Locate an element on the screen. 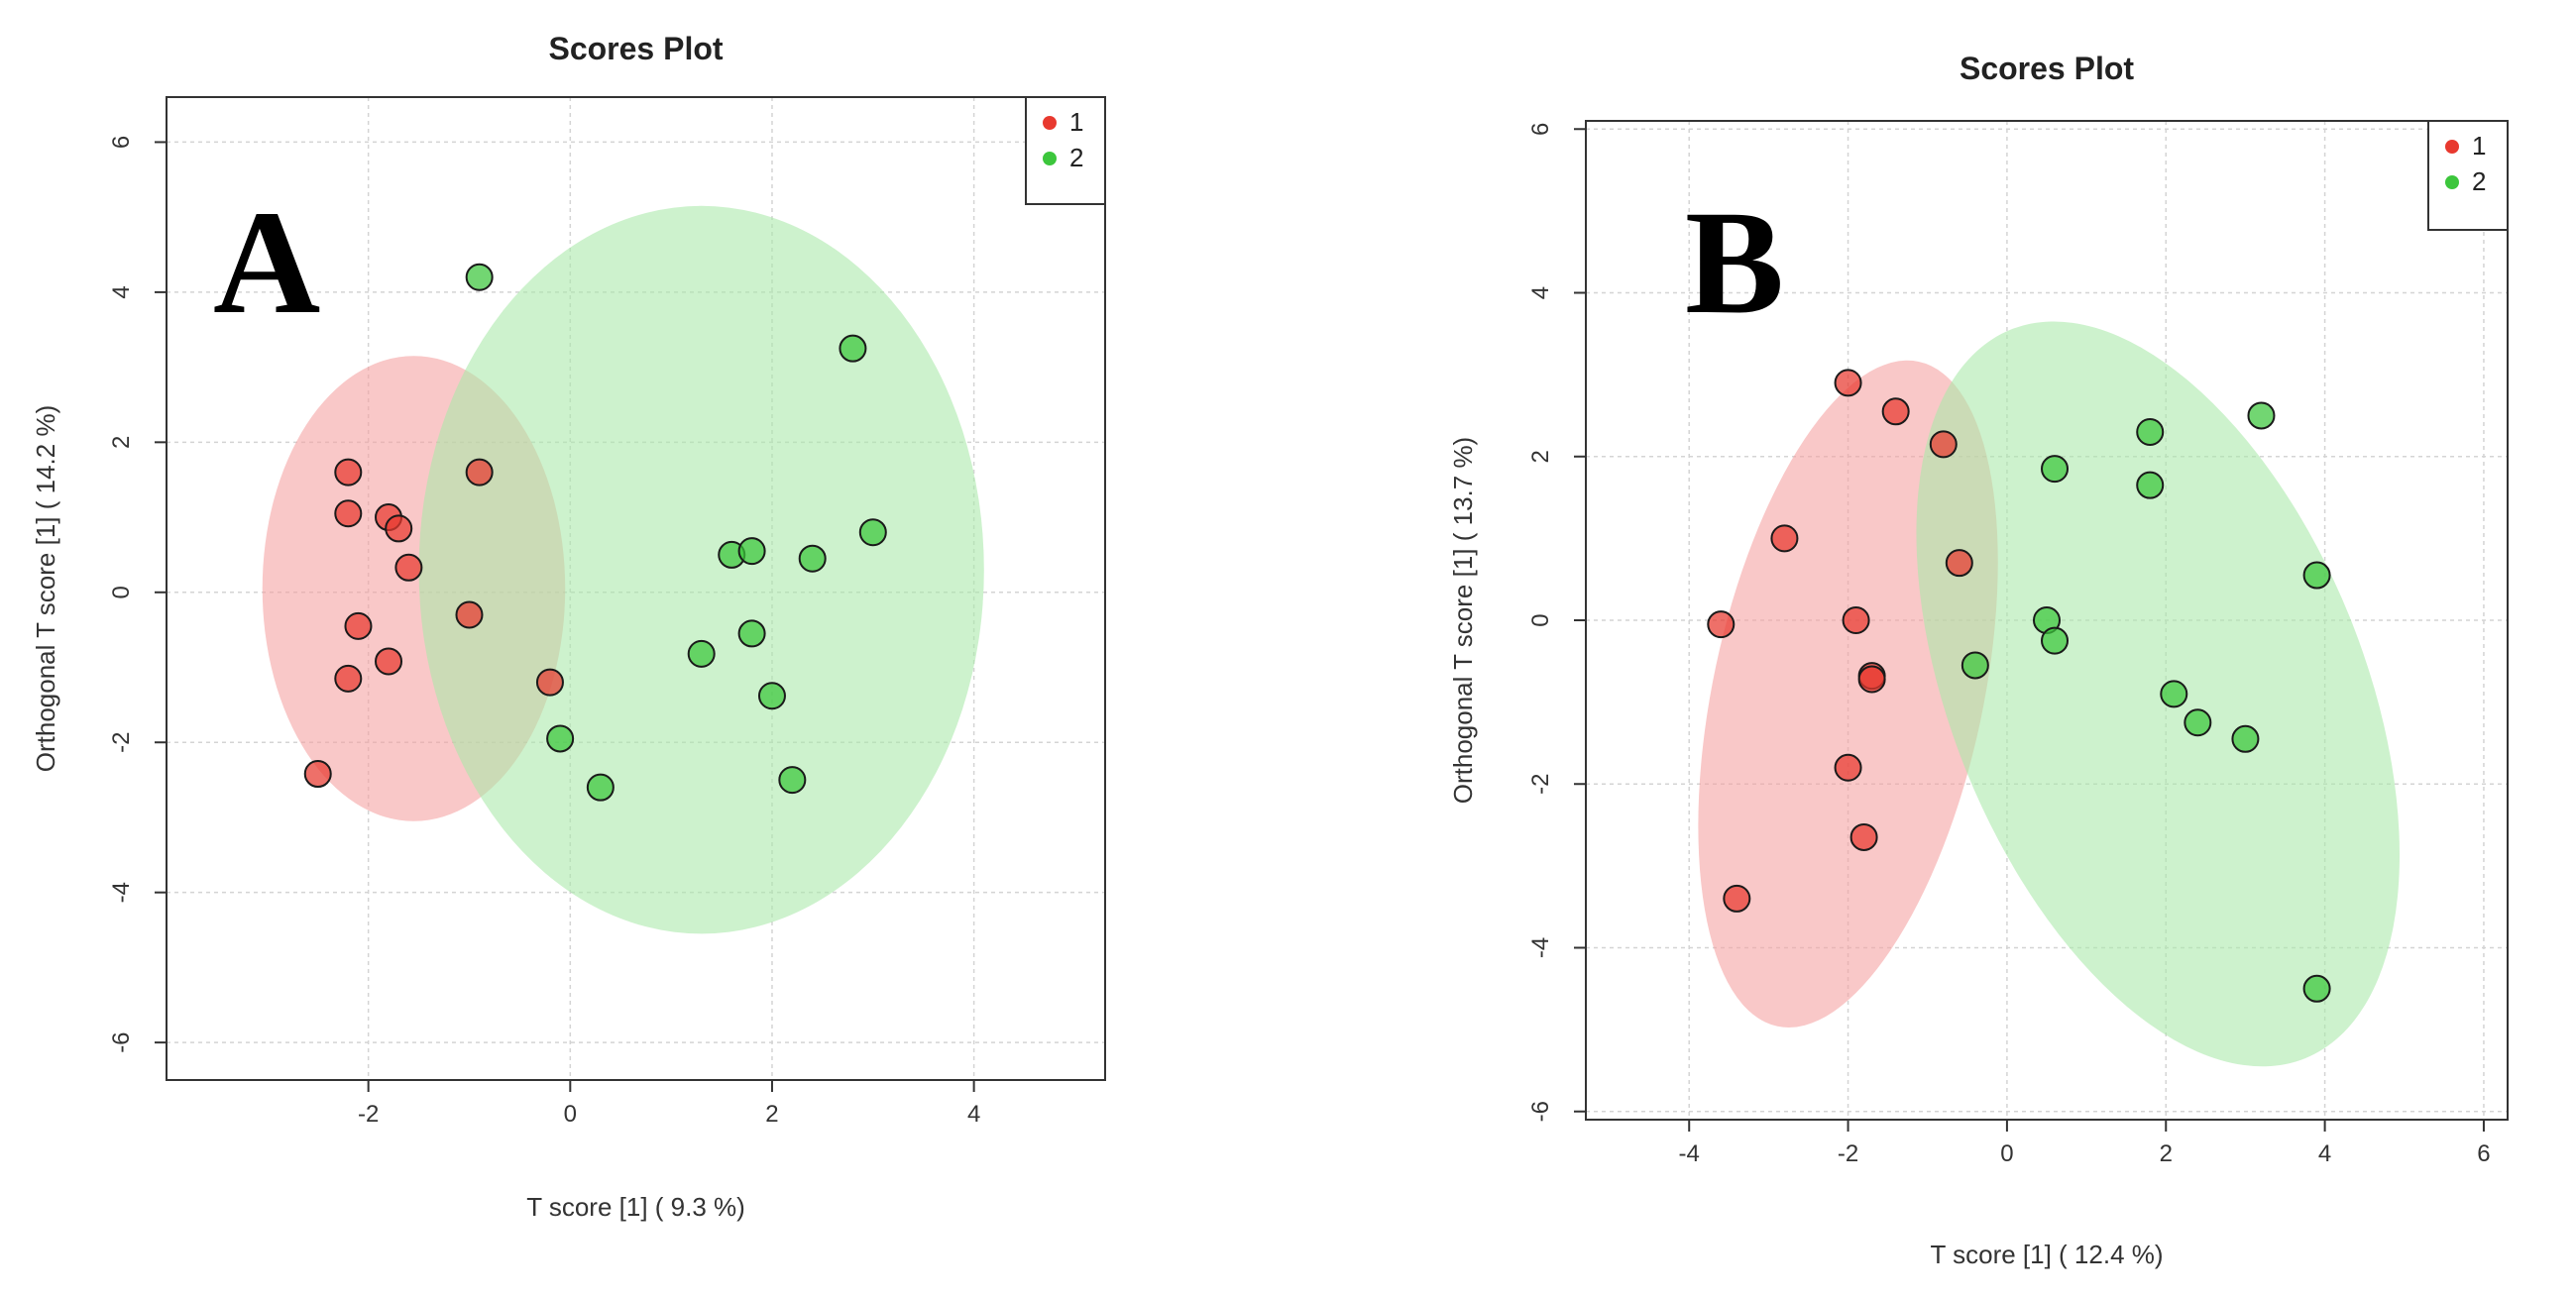 The height and width of the screenshot is (1299, 2576). y-axis-label: Orthogonal T score [1] ( 14.2 %) is located at coordinates (45, 589).